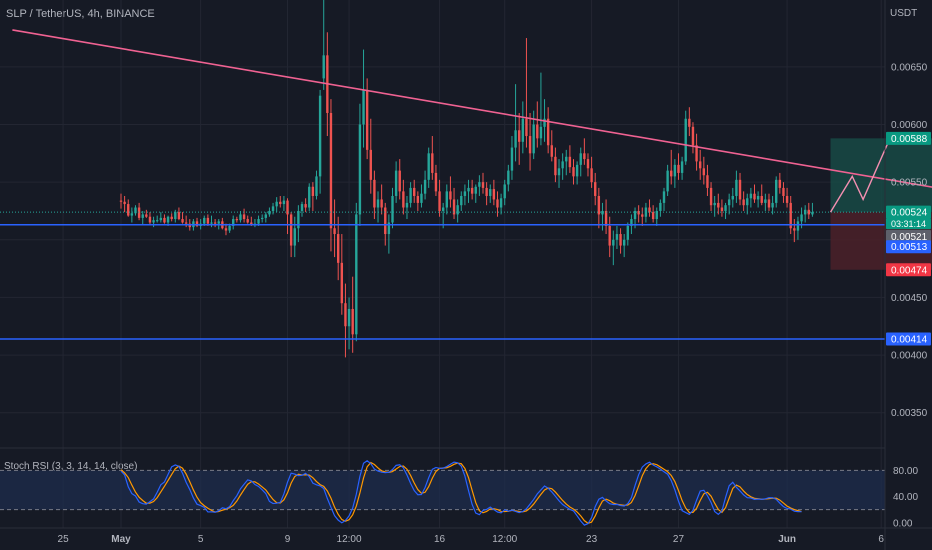  Describe the element at coordinates (442, 490) in the screenshot. I see `stoch-band` at that location.